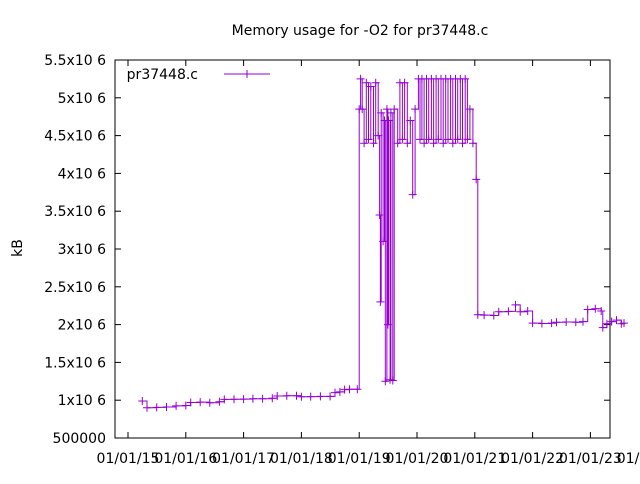 The width and height of the screenshot is (640, 484). I want to click on y-tick-label: 3.5x10 6, so click(75, 212).